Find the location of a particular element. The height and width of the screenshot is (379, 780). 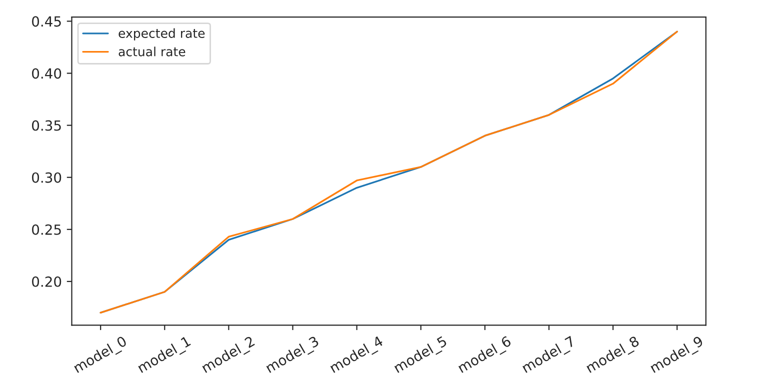

legend-label: expected rate is located at coordinates (161, 34).